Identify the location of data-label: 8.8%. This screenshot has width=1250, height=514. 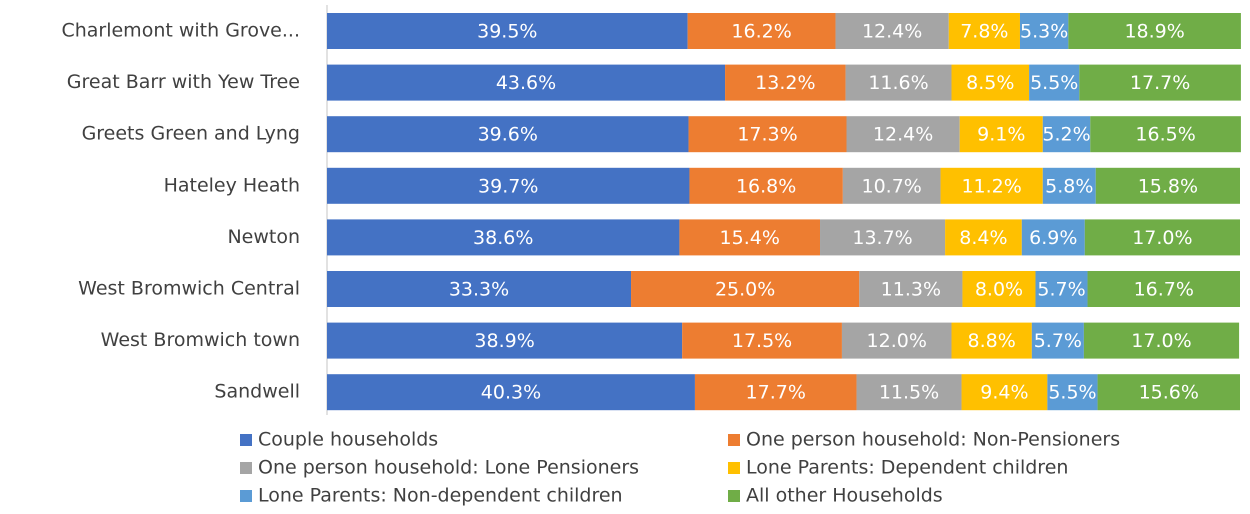
(992, 341).